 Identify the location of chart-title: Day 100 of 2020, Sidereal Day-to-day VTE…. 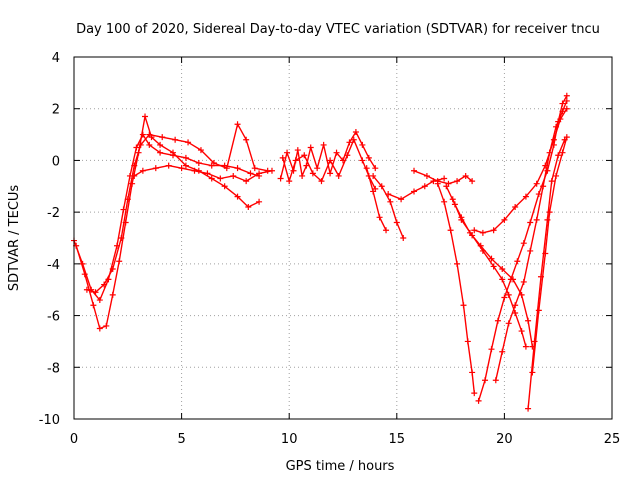
(338, 29).